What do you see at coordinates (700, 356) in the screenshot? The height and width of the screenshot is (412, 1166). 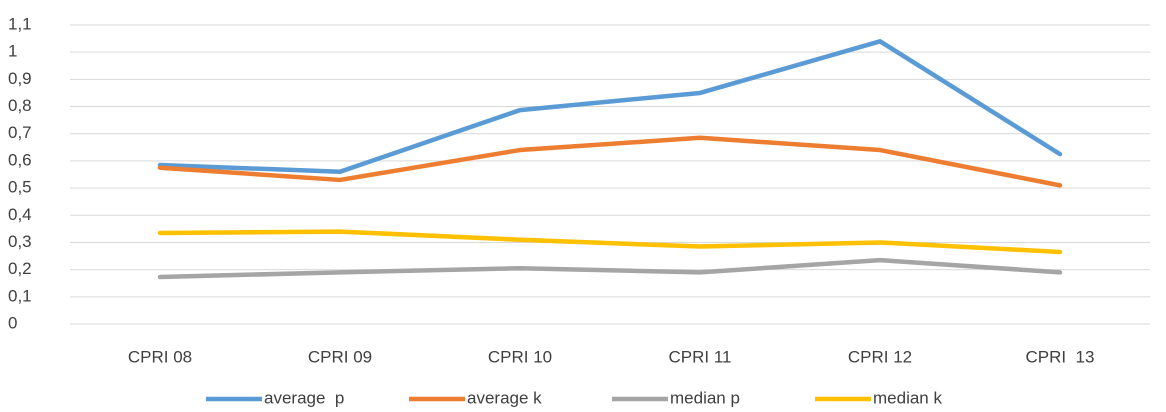 I see `x-tick-label: CPRI 11` at bounding box center [700, 356].